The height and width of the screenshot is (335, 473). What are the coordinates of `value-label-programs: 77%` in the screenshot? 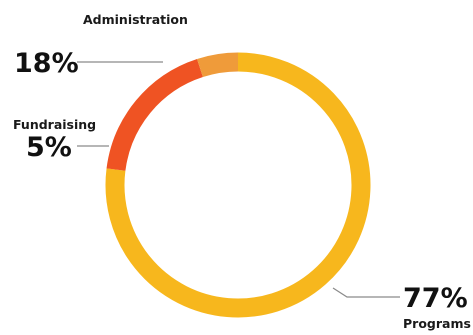 It's located at (435, 298).